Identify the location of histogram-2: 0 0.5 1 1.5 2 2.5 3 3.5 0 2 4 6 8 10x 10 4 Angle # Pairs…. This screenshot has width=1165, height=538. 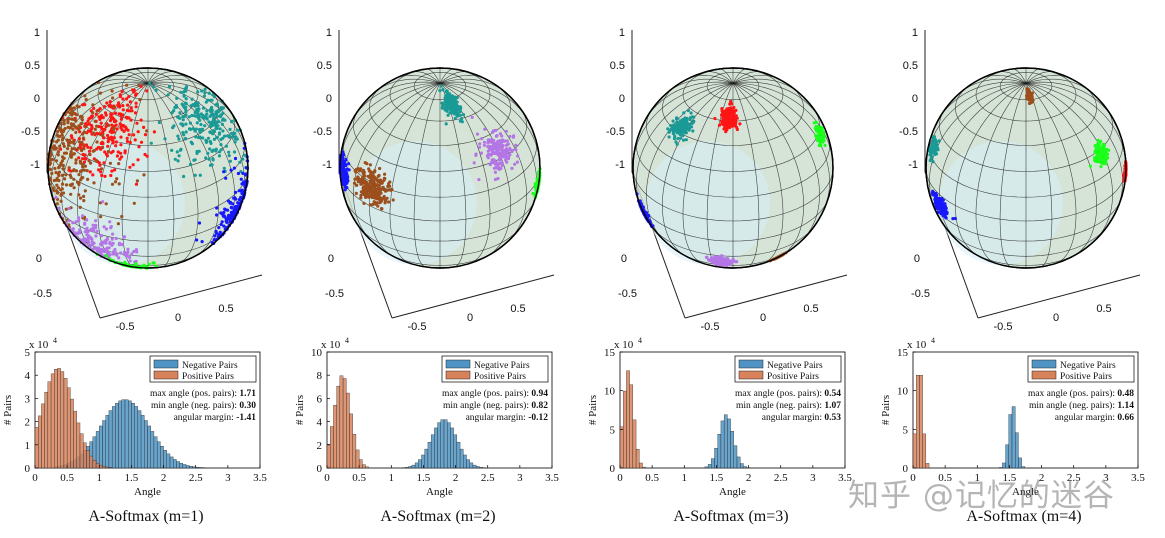
(426, 430).